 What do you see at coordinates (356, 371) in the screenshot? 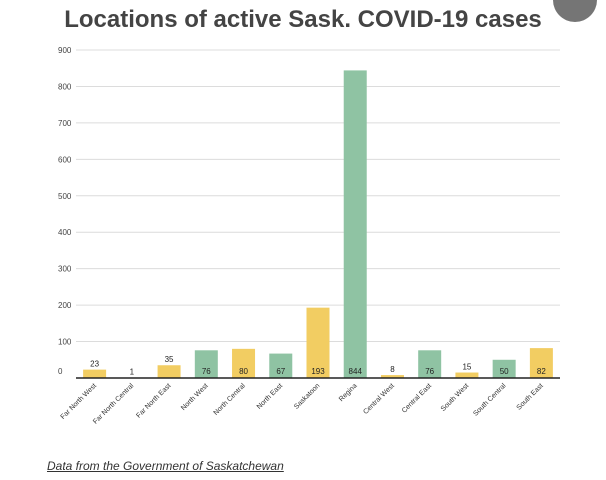
I see `bar-value-label: 844` at bounding box center [356, 371].